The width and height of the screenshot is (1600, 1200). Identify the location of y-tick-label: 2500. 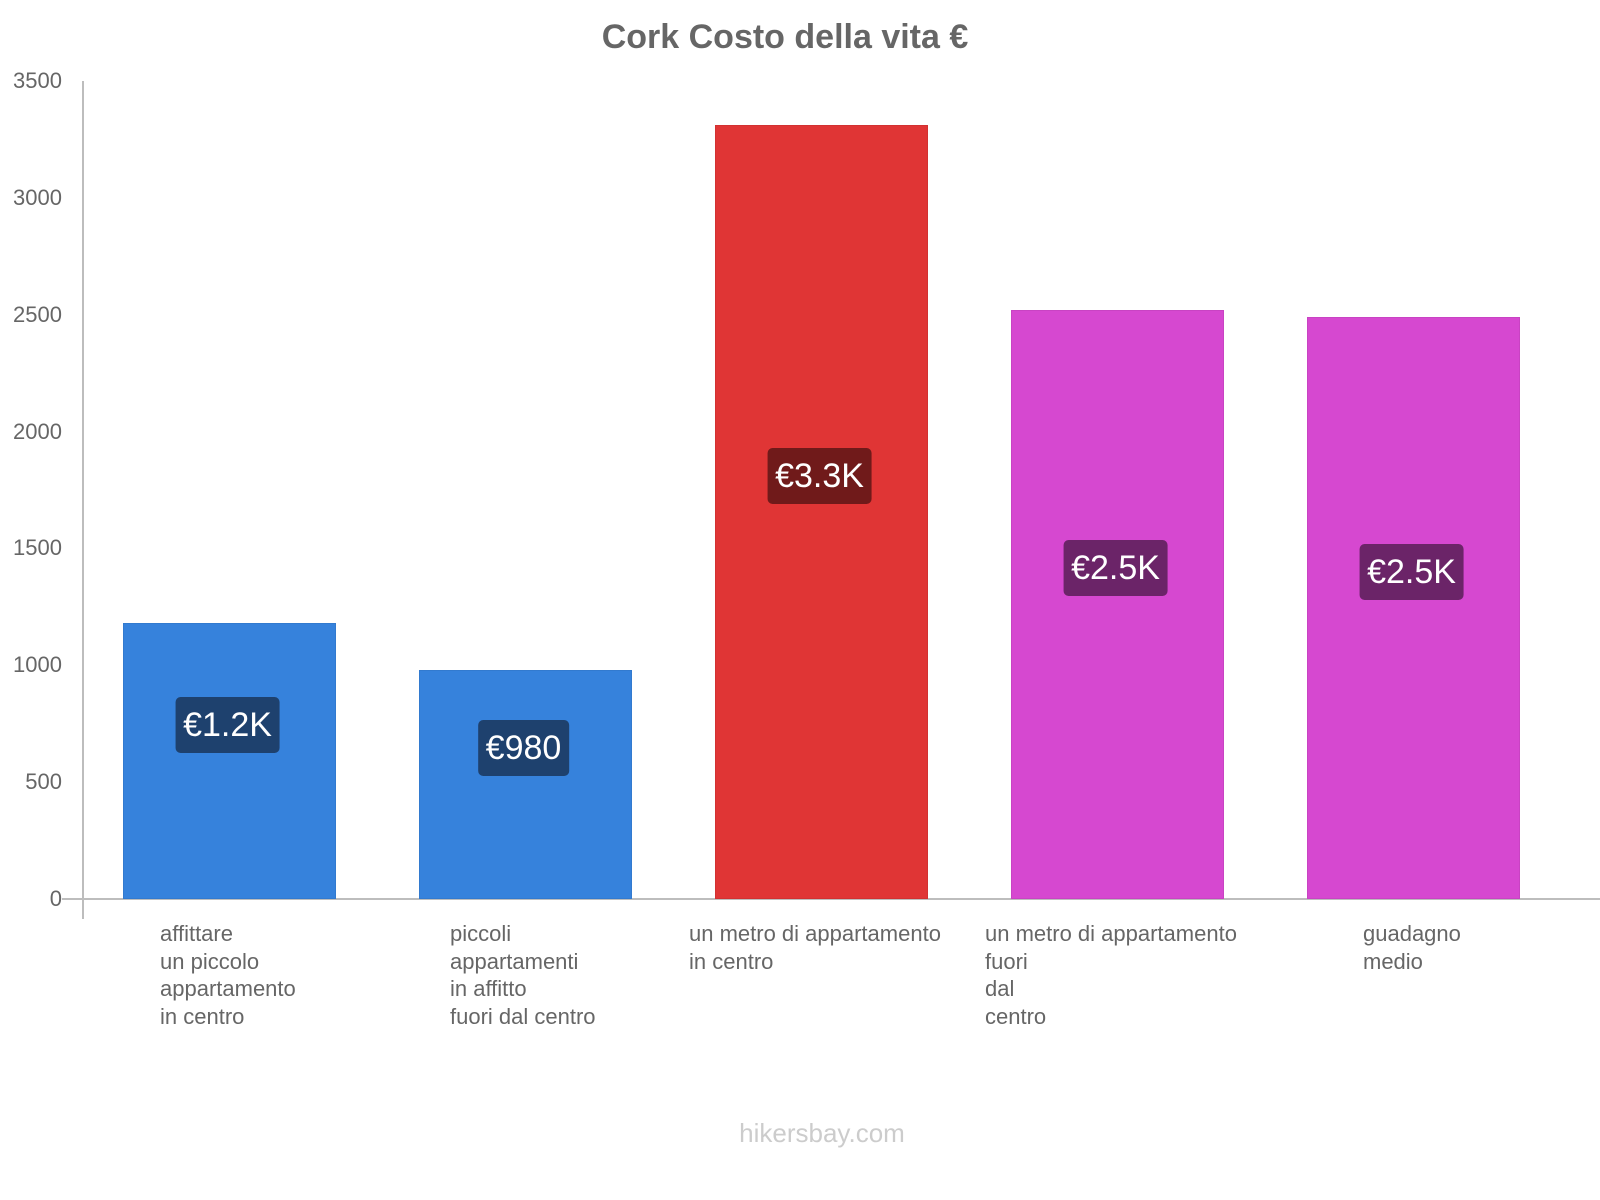
(37, 314).